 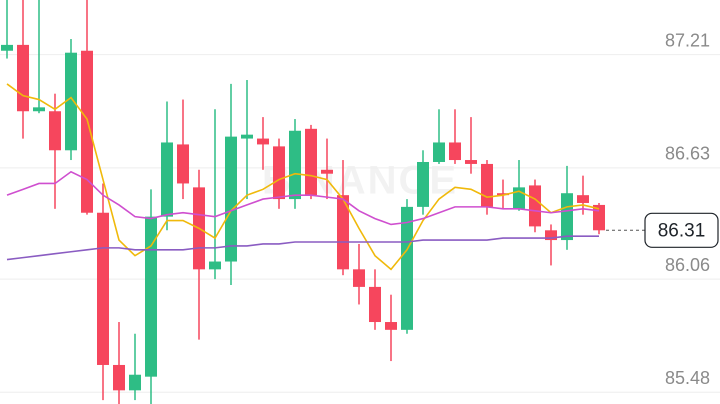 I want to click on y-tick-label: 86.06, so click(x=687, y=265).